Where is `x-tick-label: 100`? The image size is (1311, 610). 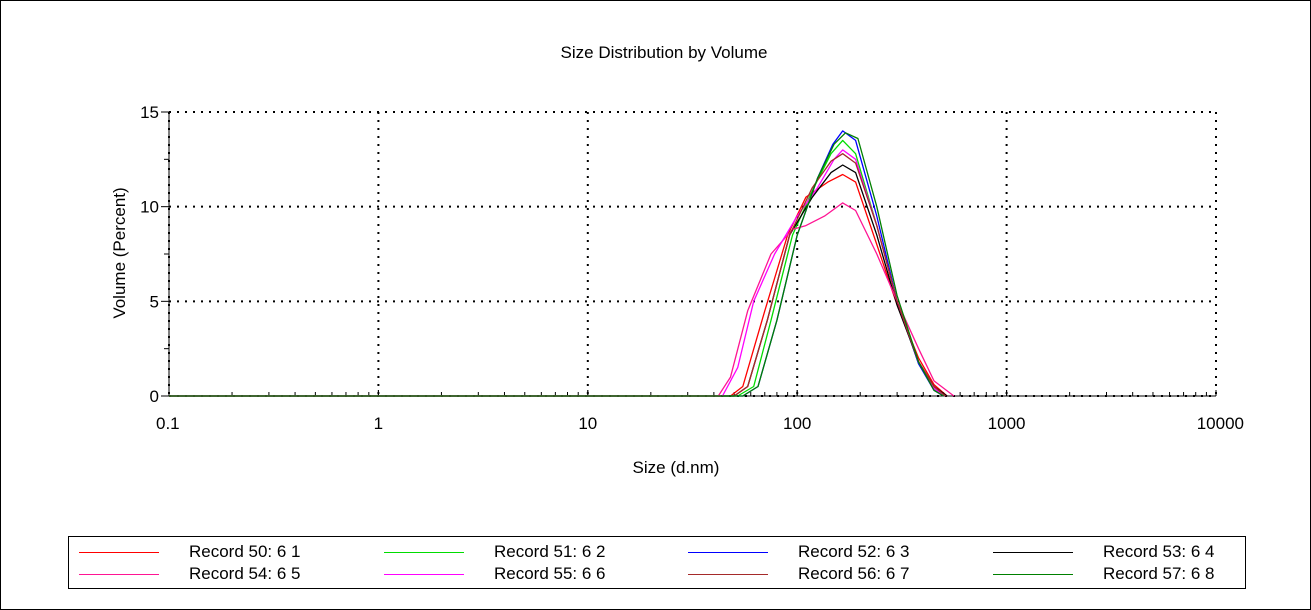
x-tick-label: 100 is located at coordinates (797, 423).